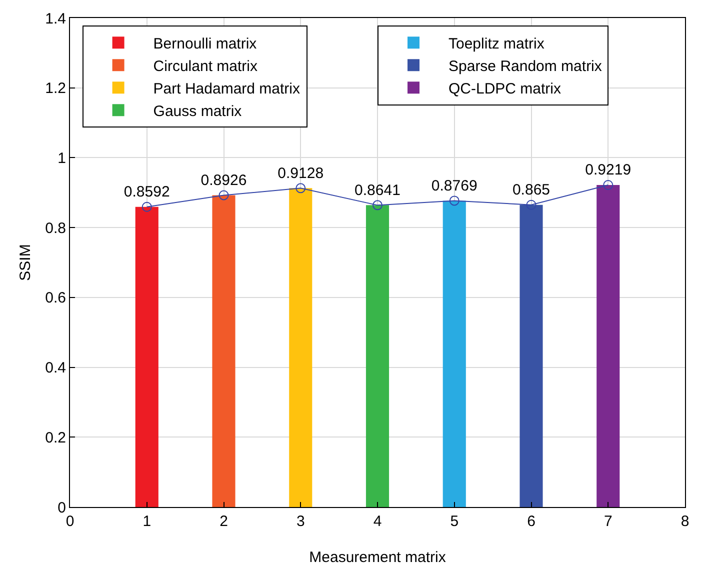  I want to click on legend-label: Part Hadamard matrix, so click(227, 89).